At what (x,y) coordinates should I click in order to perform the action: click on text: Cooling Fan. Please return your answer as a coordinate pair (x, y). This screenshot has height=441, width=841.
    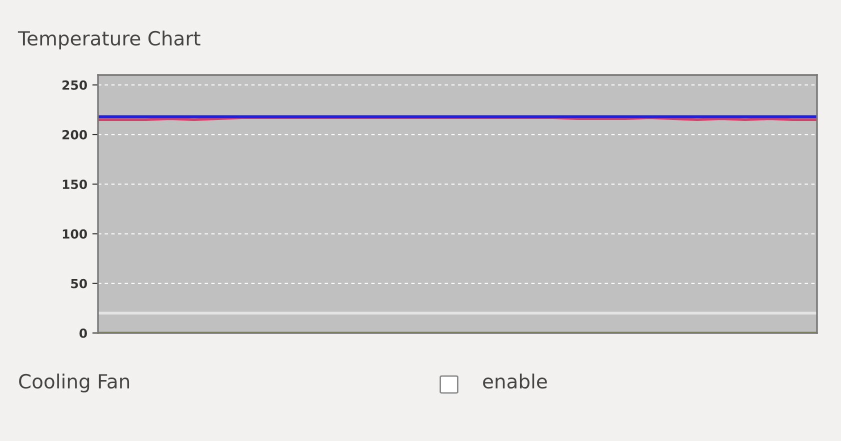
    Looking at the image, I should click on (74, 383).